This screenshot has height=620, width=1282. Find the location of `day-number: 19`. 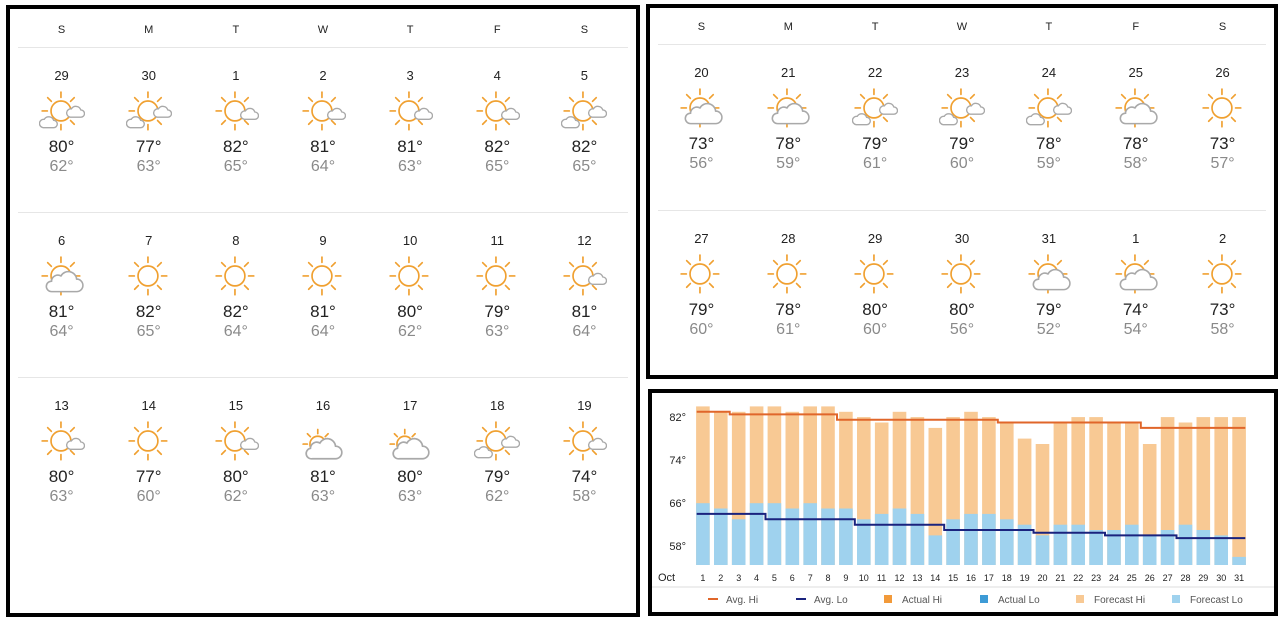

day-number: 19 is located at coordinates (584, 405).